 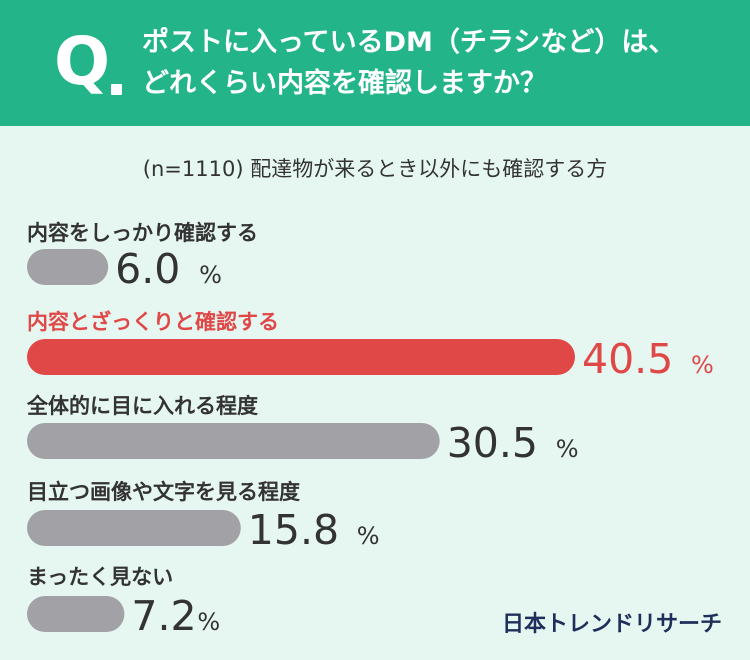 What do you see at coordinates (82, 61) in the screenshot?
I see `q-mark: Q` at bounding box center [82, 61].